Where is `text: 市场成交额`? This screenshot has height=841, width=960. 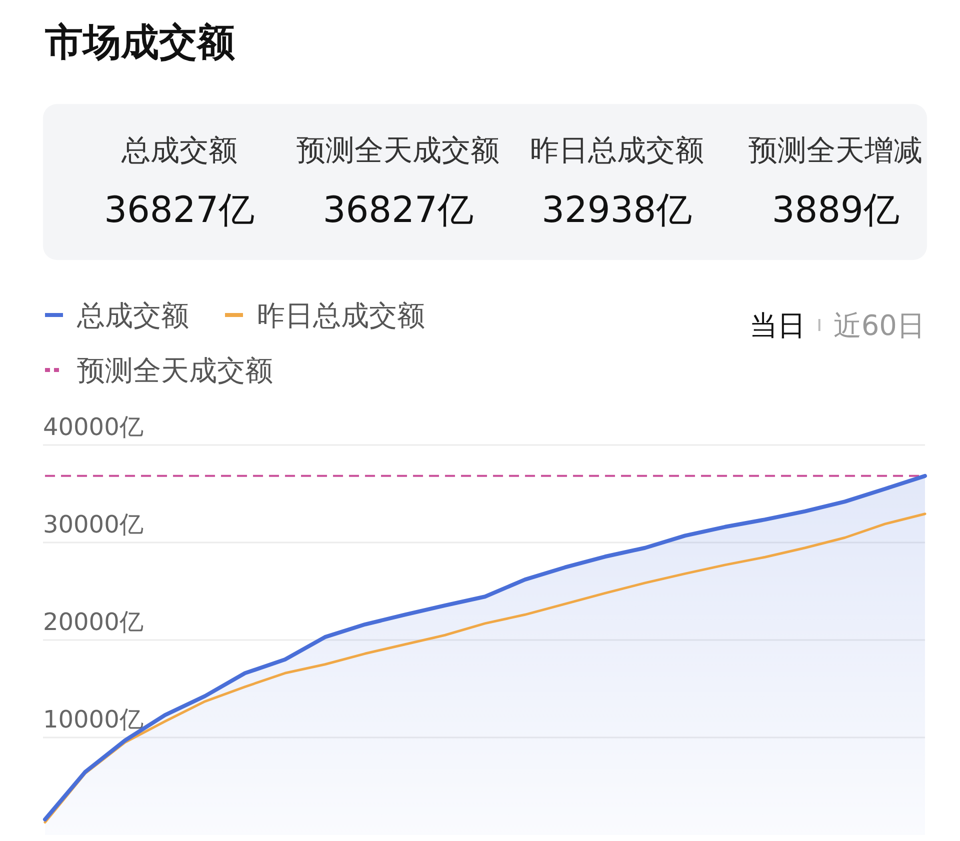 text: 市场成交额 is located at coordinates (140, 42).